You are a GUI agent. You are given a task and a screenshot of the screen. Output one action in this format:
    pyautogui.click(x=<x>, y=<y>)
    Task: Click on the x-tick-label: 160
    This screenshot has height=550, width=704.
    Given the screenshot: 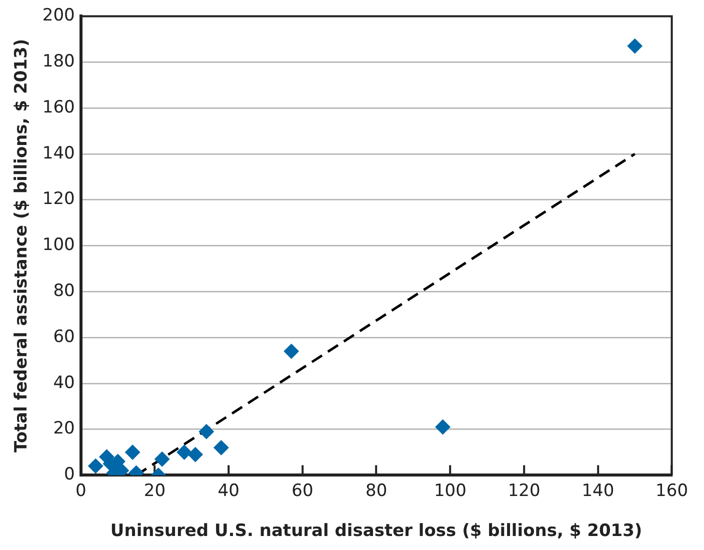 What is the action you would take?
    pyautogui.click(x=672, y=490)
    